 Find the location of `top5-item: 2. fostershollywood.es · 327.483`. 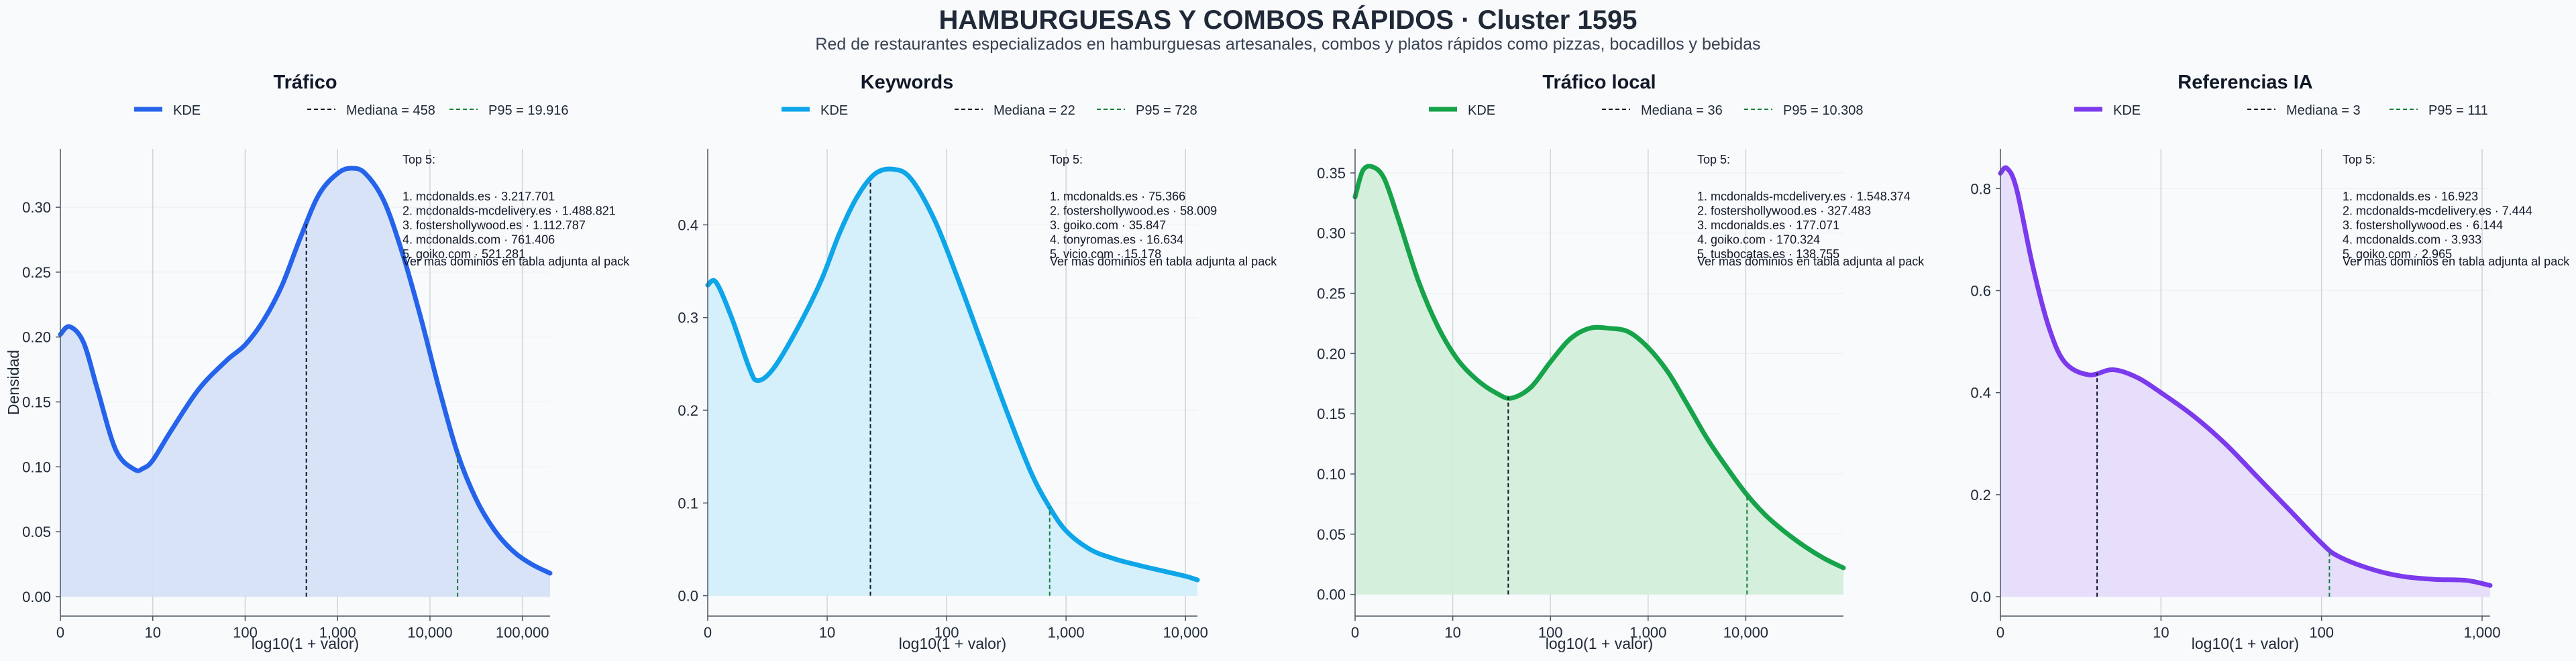

top5-item: 2. fostershollywood.es · 327.483 is located at coordinates (1784, 211).